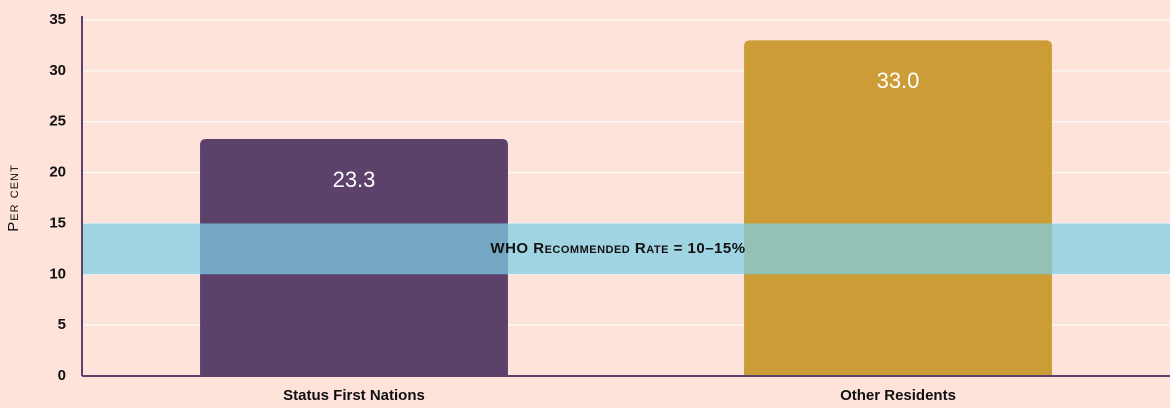 This screenshot has width=1170, height=408. I want to click on y-tick-label: 25, so click(57, 121).